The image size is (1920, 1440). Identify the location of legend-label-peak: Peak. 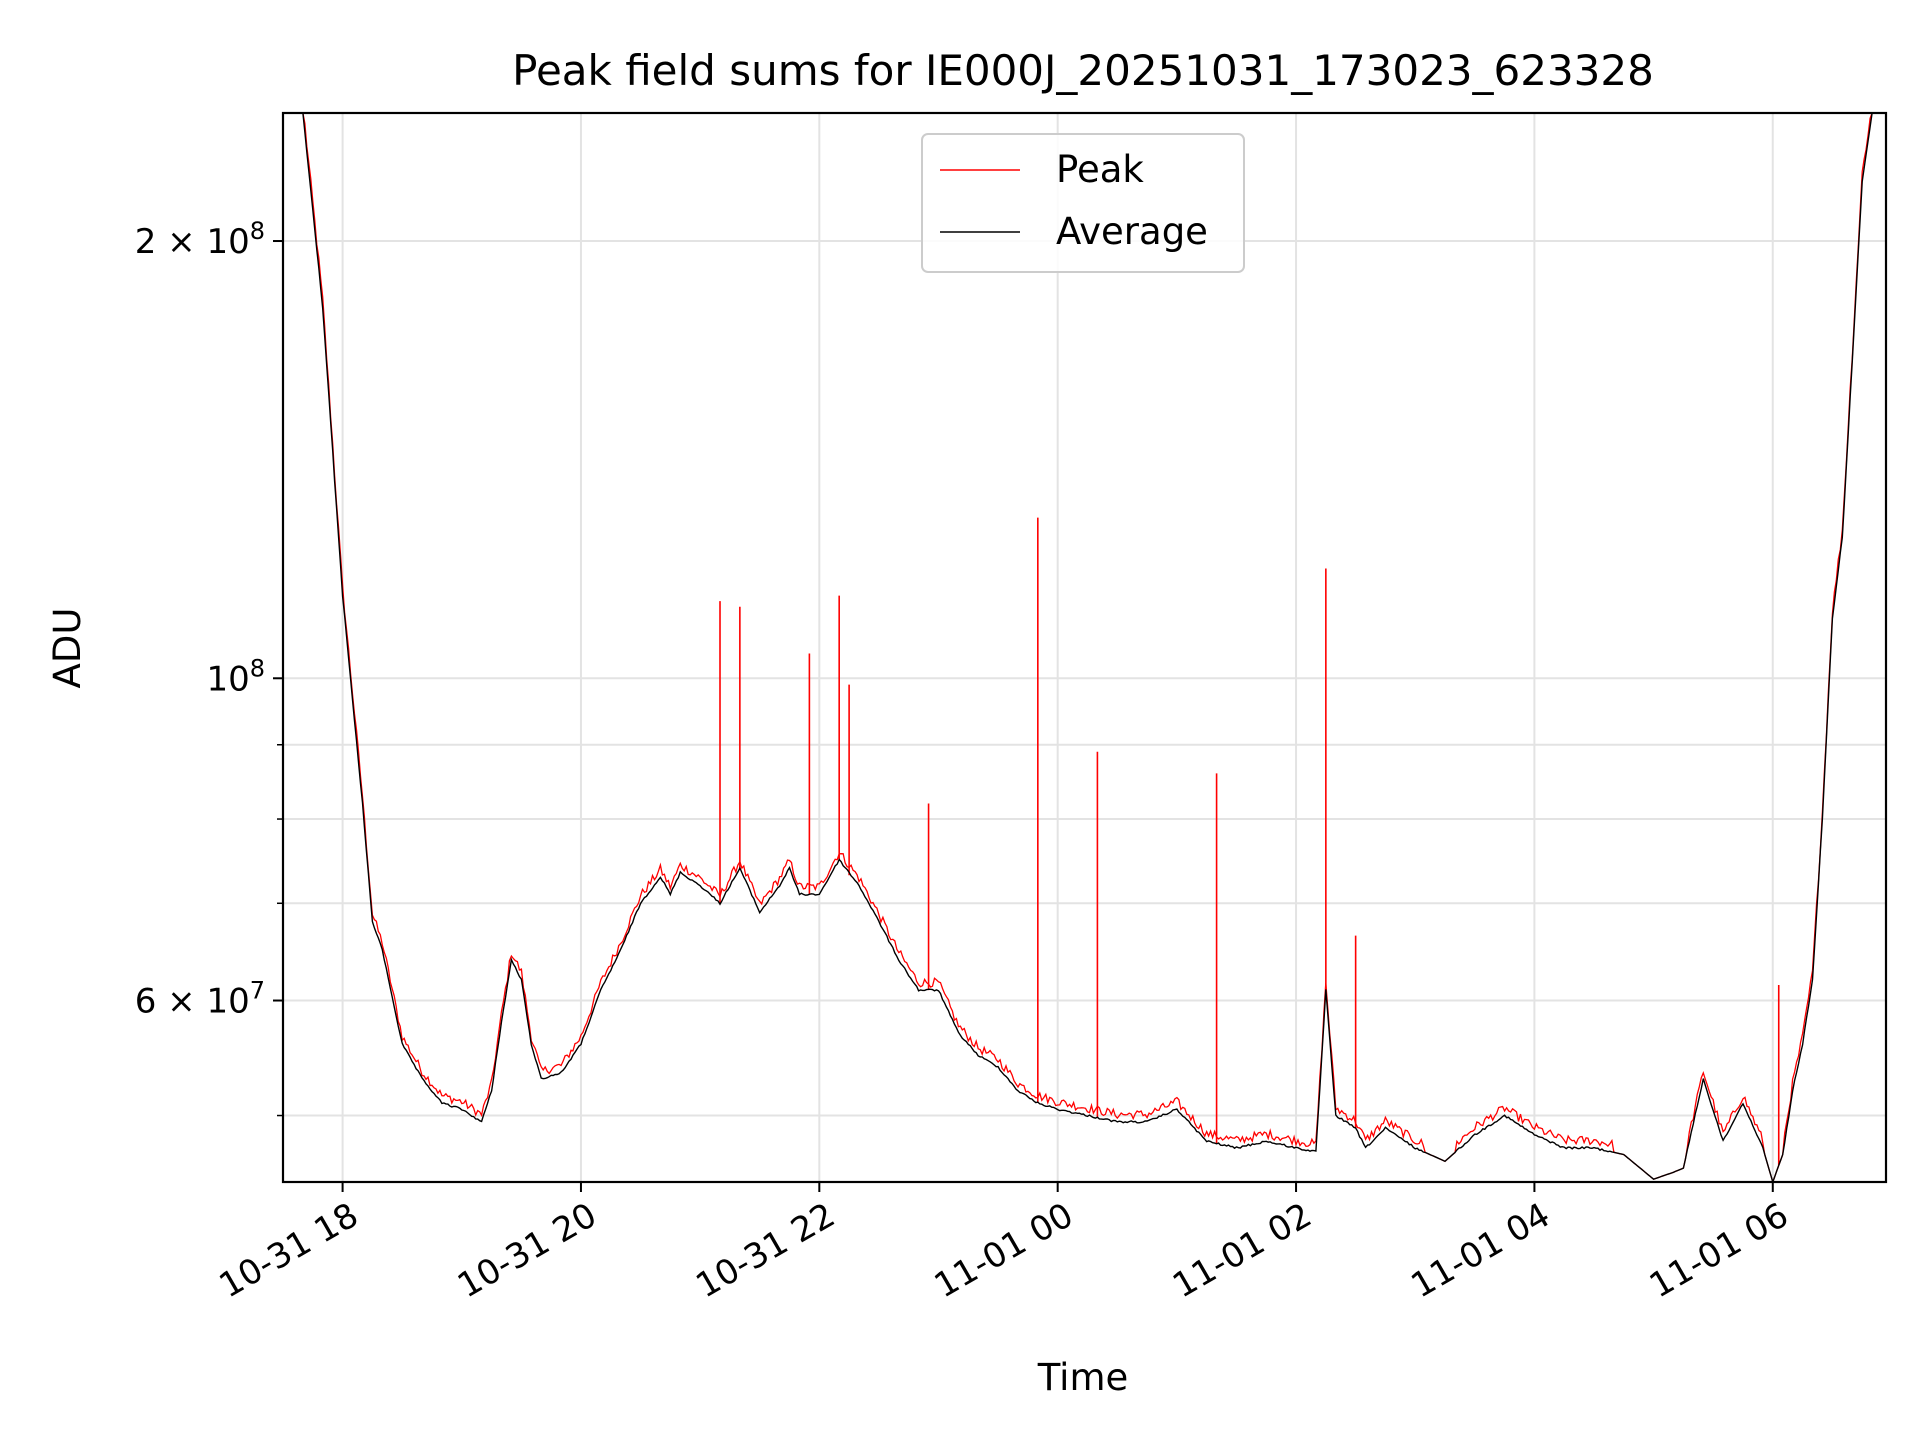
(1100, 169).